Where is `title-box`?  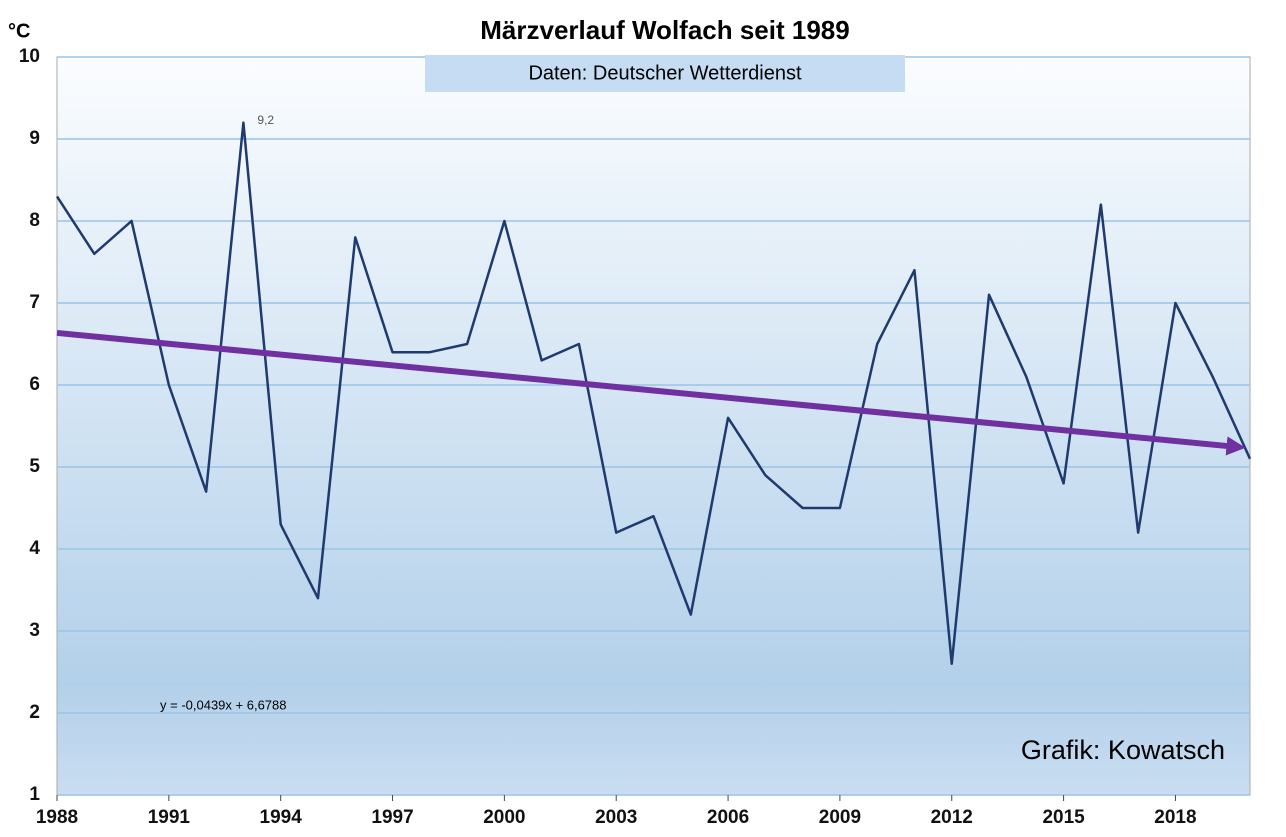
title-box is located at coordinates (665, 32).